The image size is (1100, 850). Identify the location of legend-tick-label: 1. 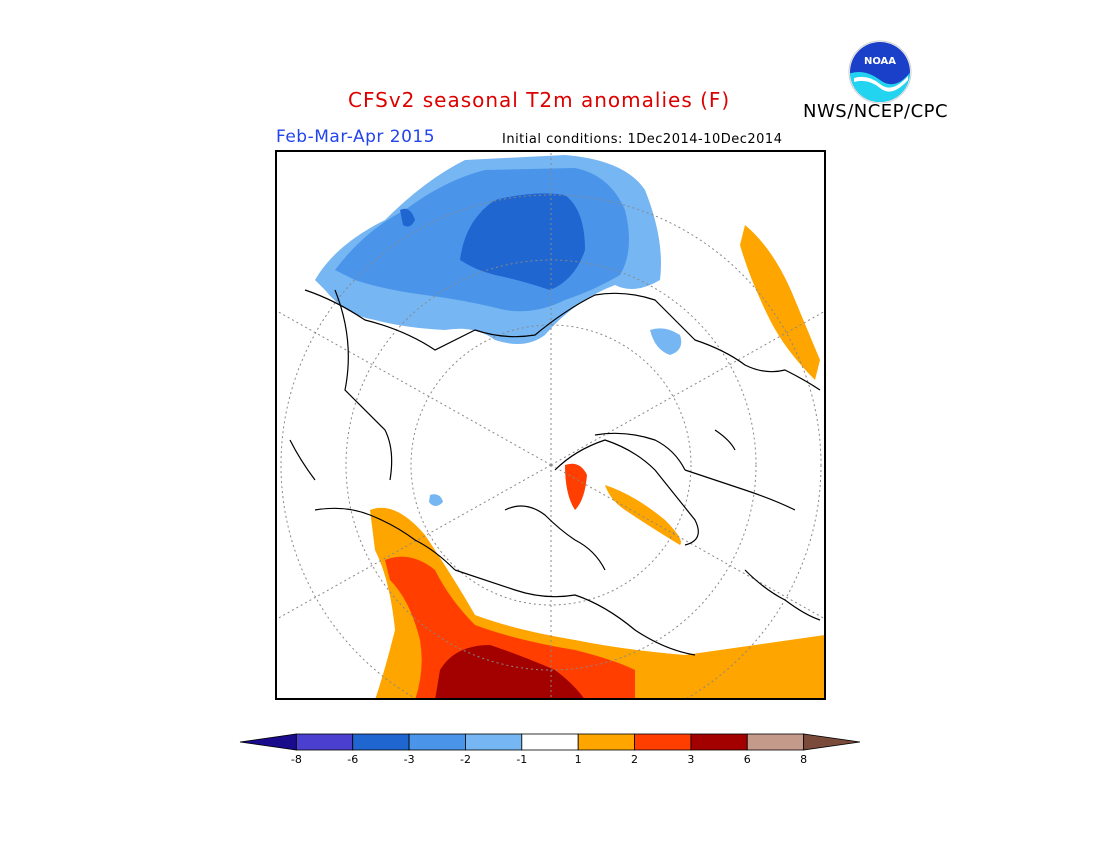
(578, 759).